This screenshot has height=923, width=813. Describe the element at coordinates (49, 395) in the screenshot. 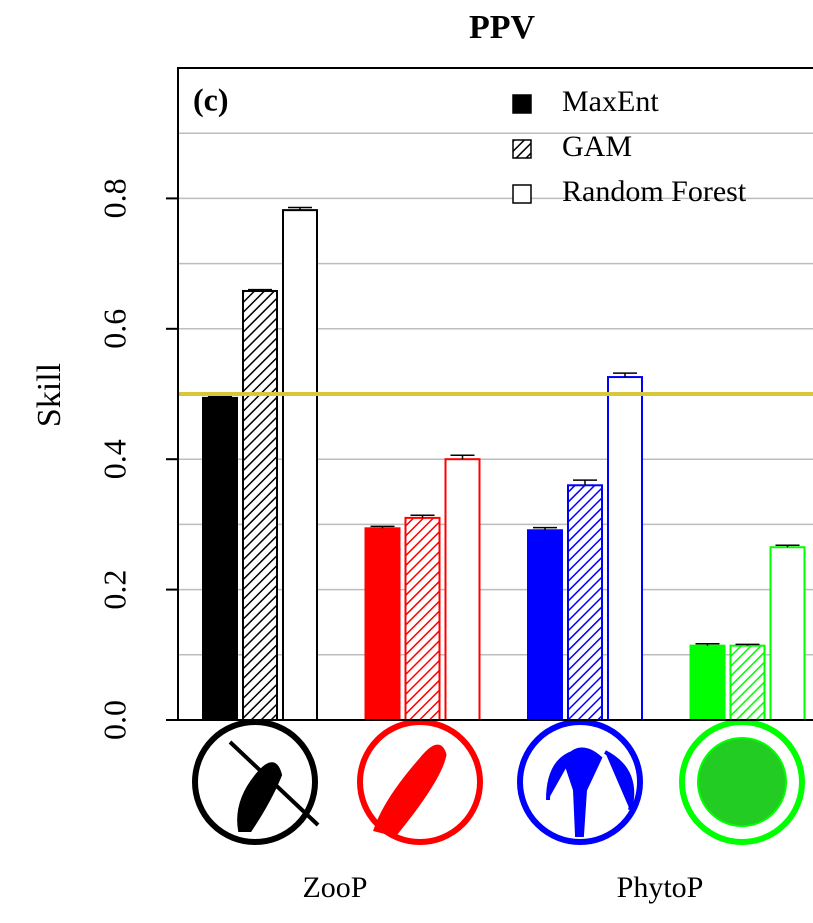

I see `y-axis-label: Skill` at that location.